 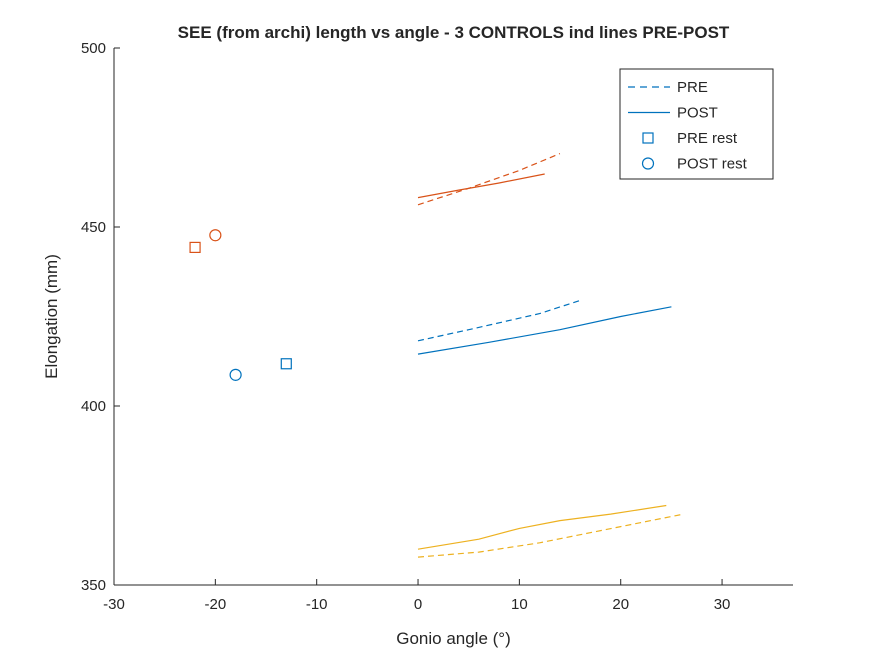 I want to click on legend-pre-label: PRE, so click(x=692, y=87).